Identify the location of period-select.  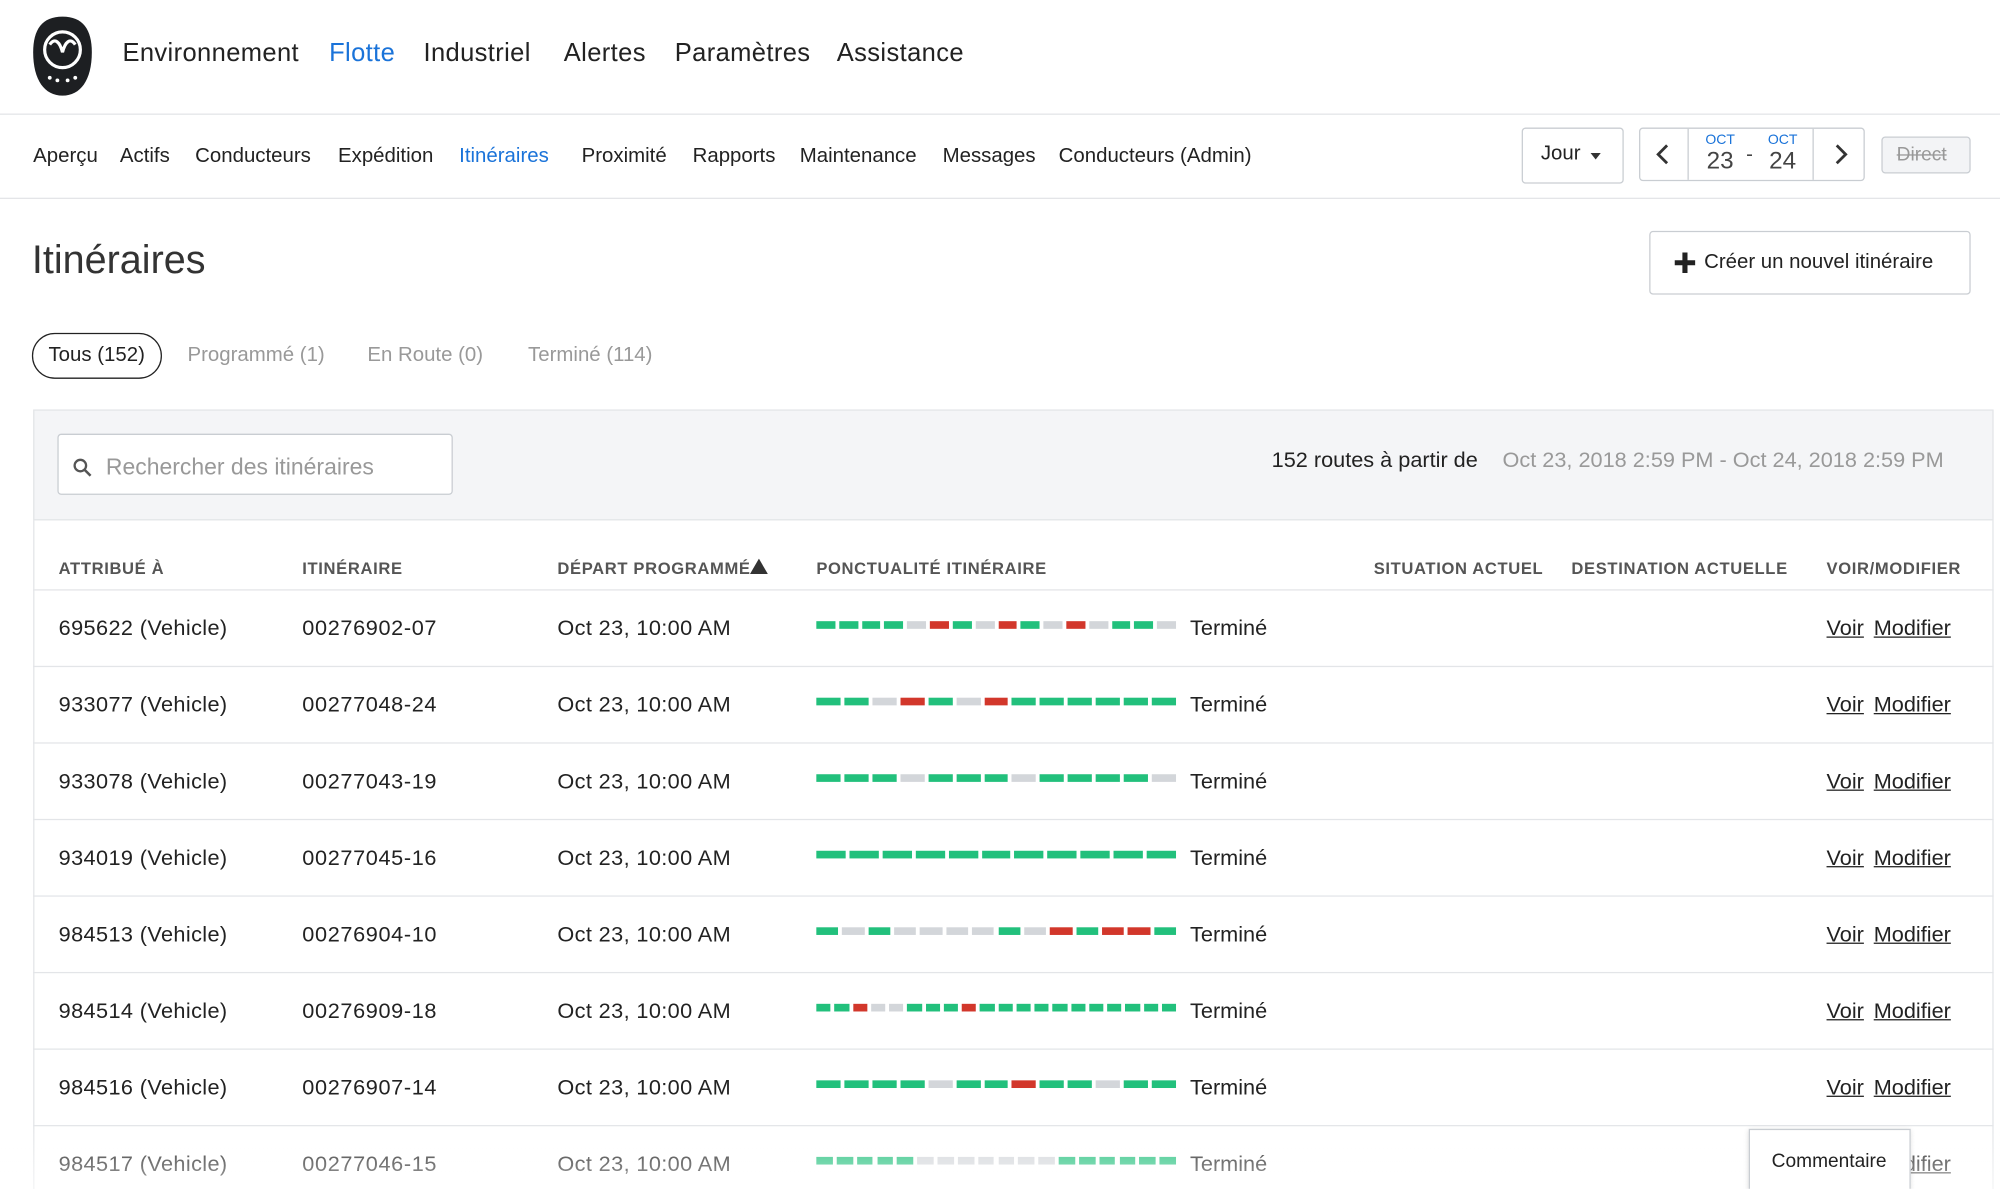
(1572, 155).